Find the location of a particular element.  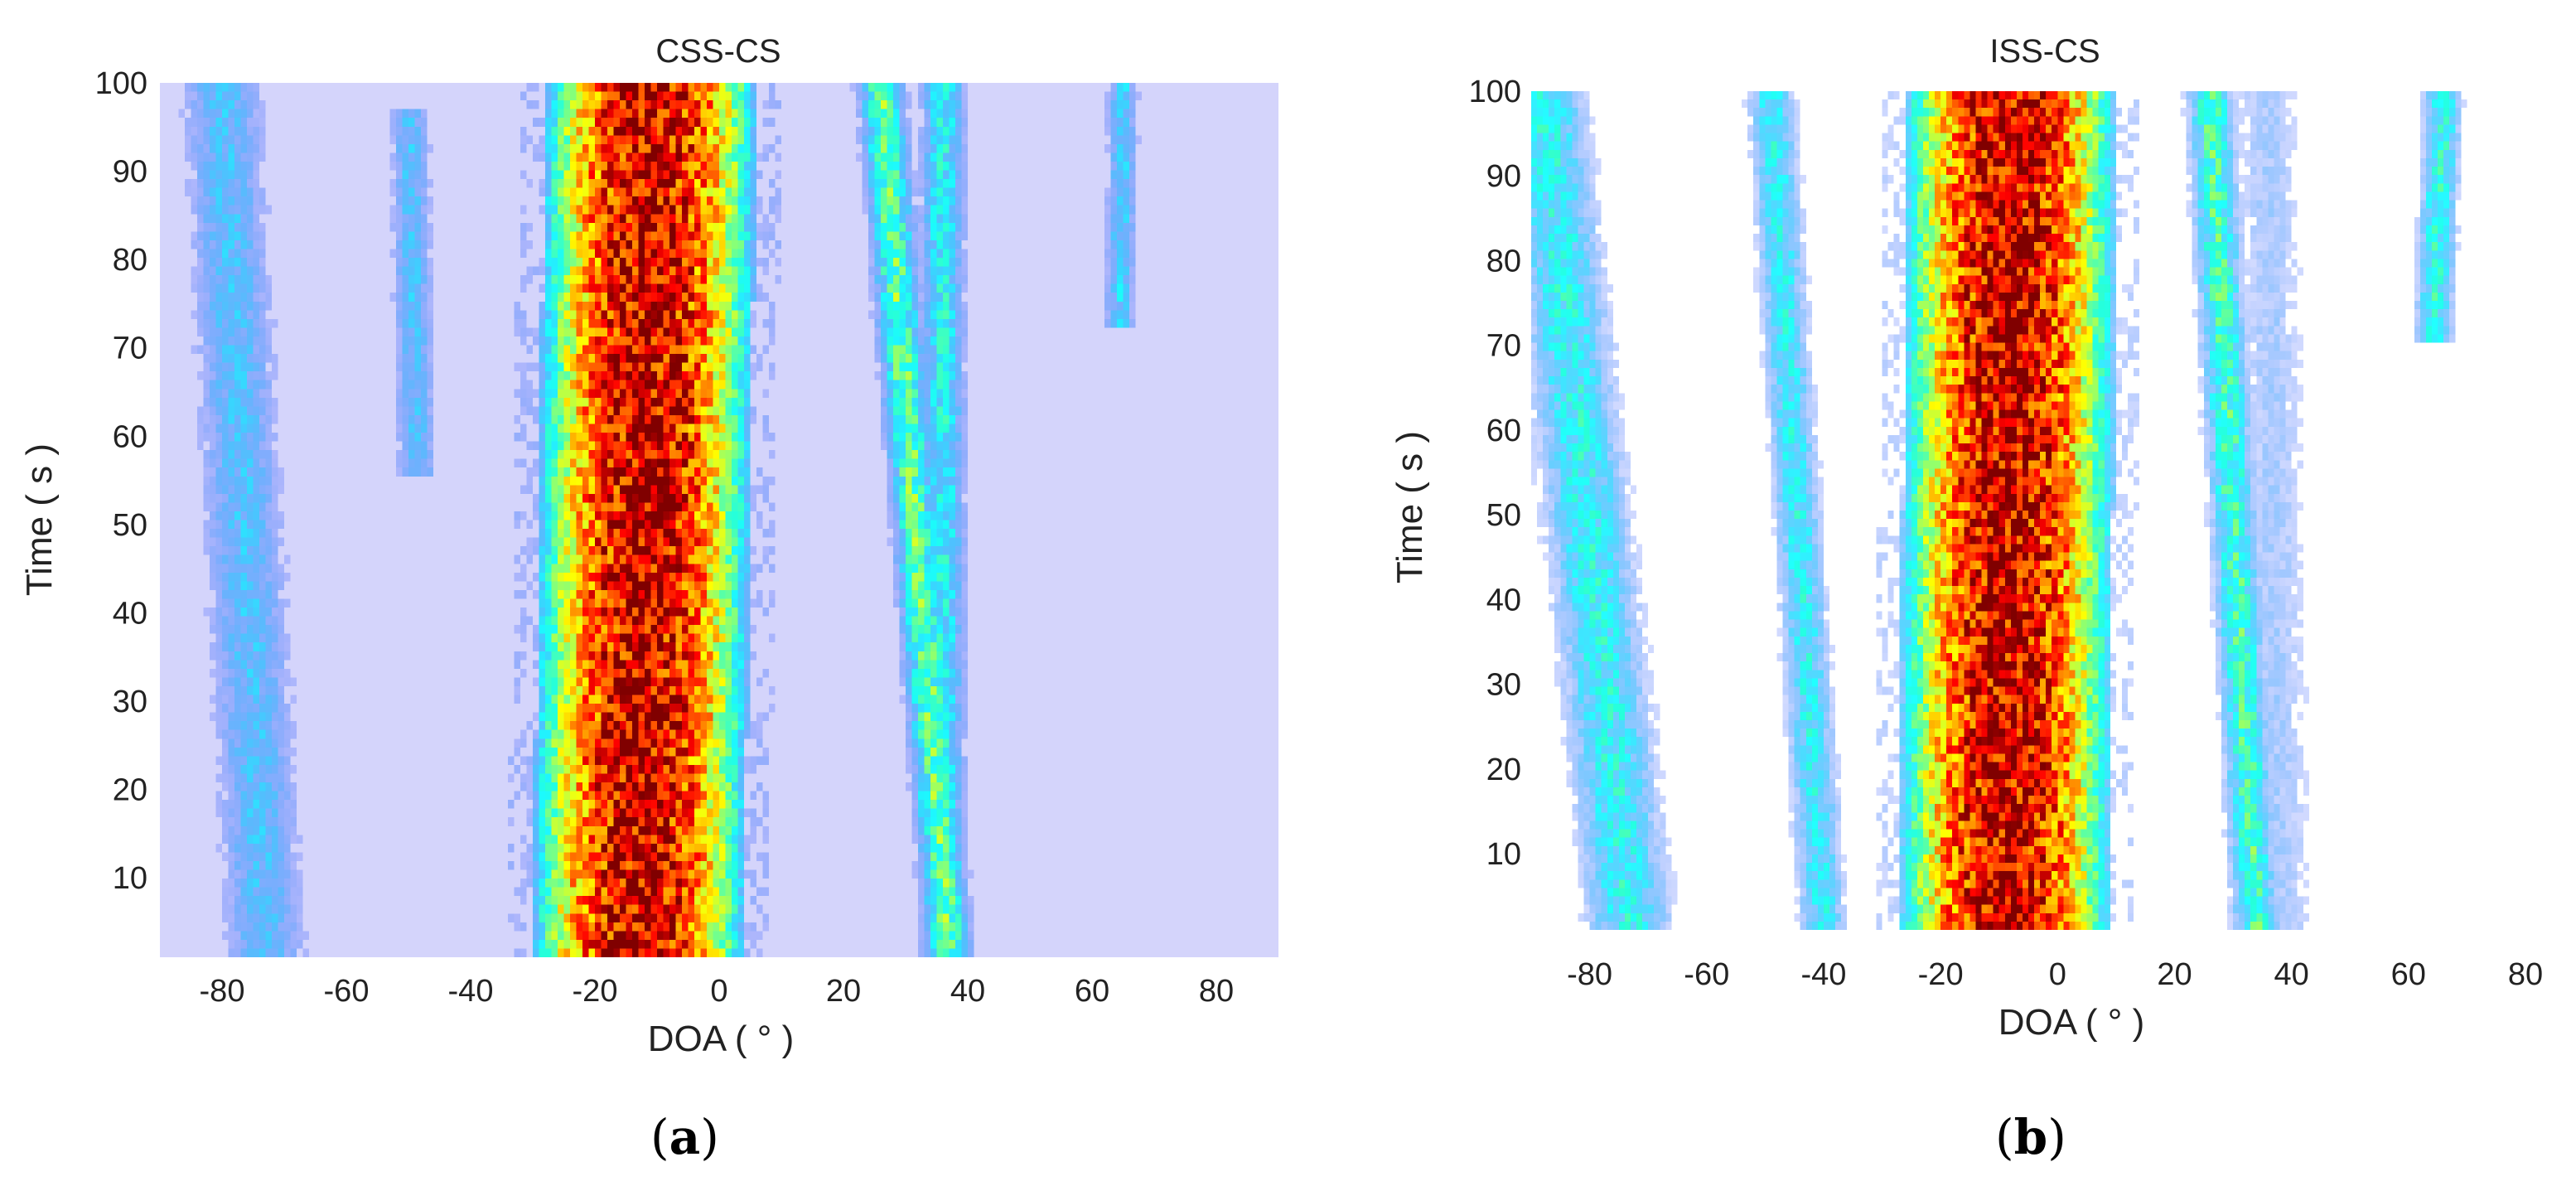

caption-a: (a) is located at coordinates (684, 1137).